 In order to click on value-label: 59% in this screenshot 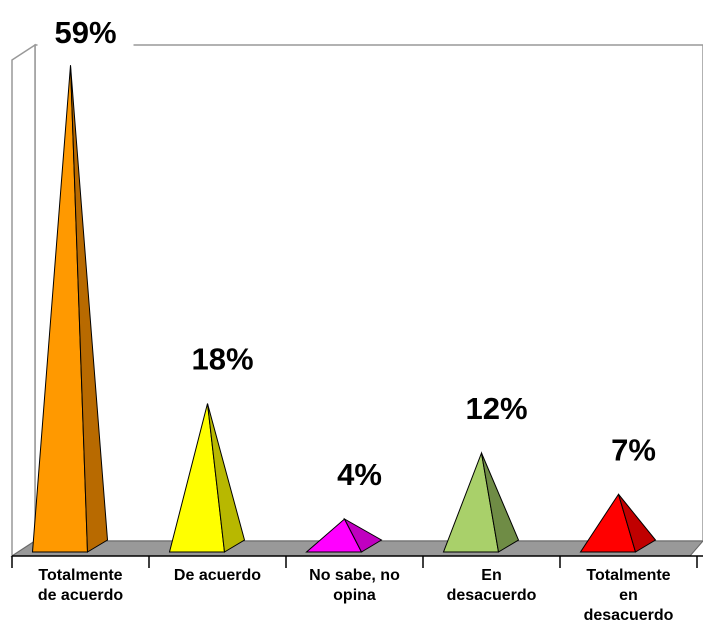, I will do `click(85, 32)`.